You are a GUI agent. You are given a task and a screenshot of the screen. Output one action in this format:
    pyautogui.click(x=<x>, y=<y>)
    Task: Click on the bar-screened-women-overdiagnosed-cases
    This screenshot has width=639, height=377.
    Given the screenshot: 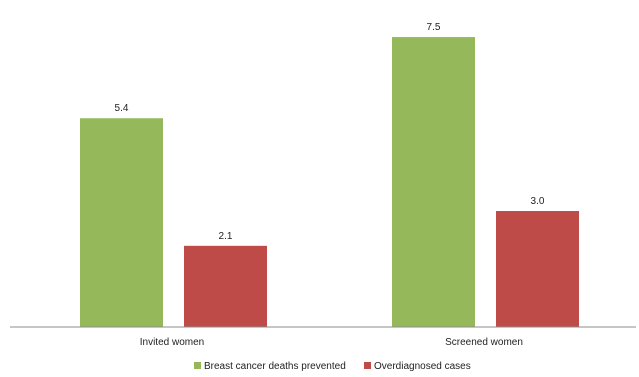 What is the action you would take?
    pyautogui.click(x=537, y=269)
    